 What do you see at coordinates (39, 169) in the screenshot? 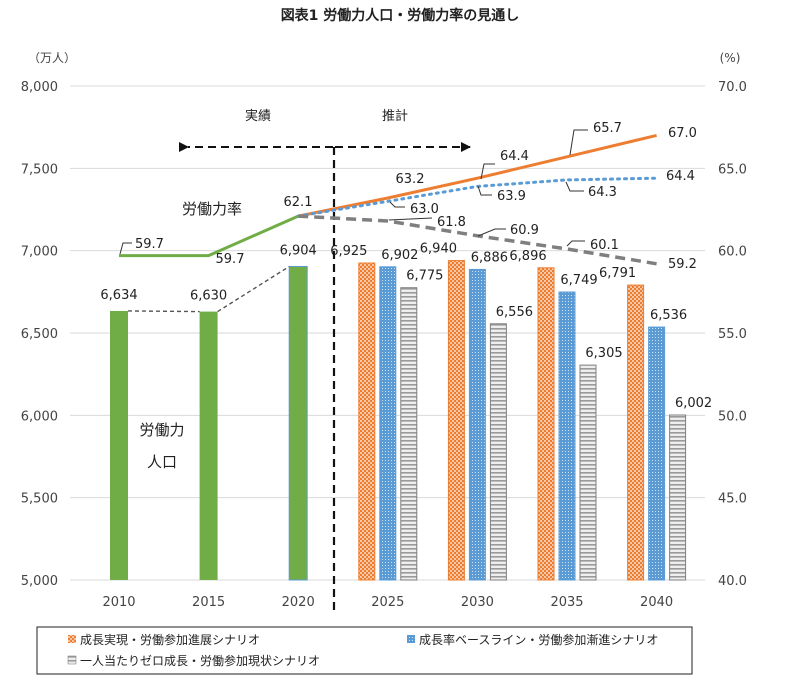
I see `left-tick-label: 7,500` at bounding box center [39, 169].